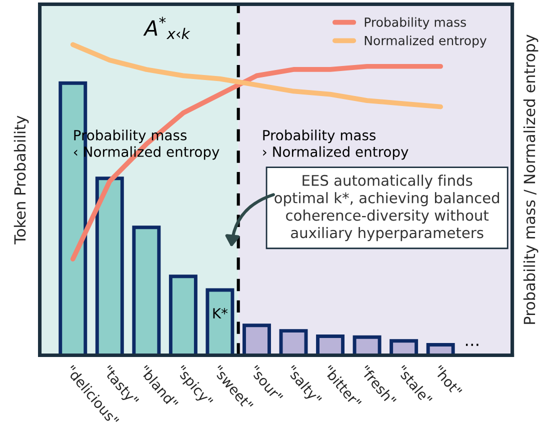 Image resolution: width=545 pixels, height=423 pixels. Describe the element at coordinates (387, 208) in the screenshot. I see `annotation: EES automatically finds optimal k*, achieving balanced coherence-diversity without auxiliary hyperparameters` at that location.